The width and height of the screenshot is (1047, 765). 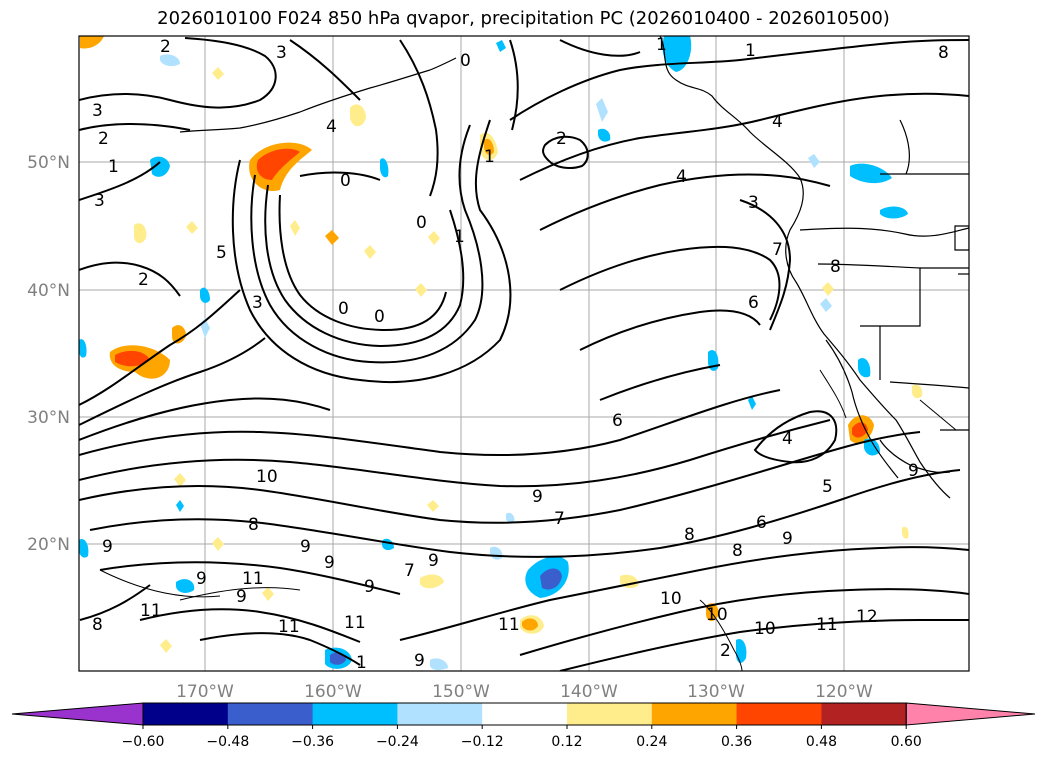 What do you see at coordinates (48, 163) in the screenshot?
I see `lat-label: 50°N` at bounding box center [48, 163].